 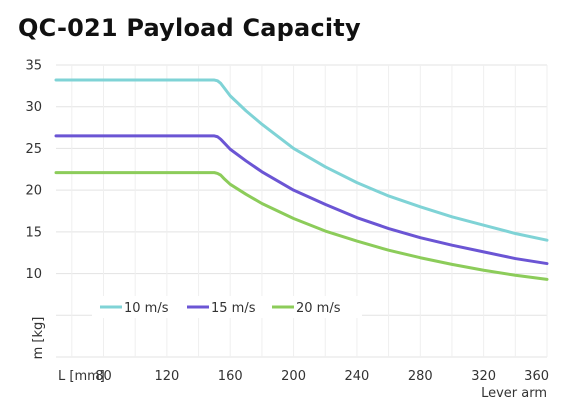 What do you see at coordinates (483, 376) in the screenshot?
I see `x-tick-label: 320` at bounding box center [483, 376].